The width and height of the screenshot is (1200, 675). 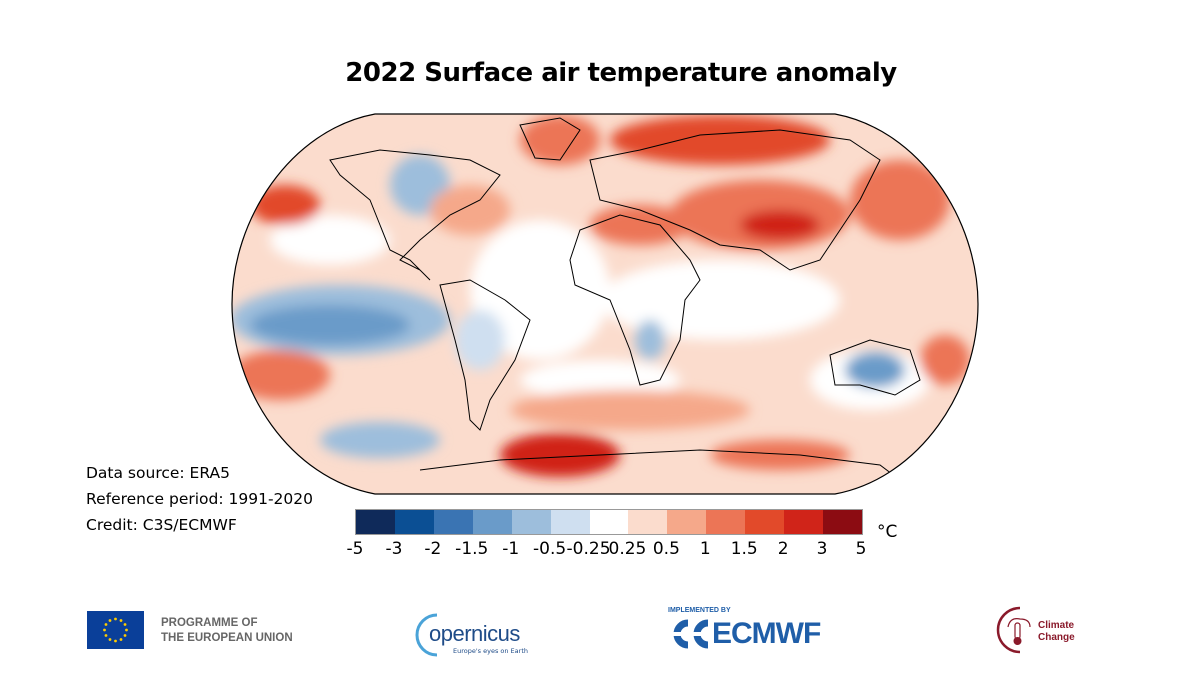 I want to click on colorbar-tick-label: -0.25, so click(x=588, y=549).